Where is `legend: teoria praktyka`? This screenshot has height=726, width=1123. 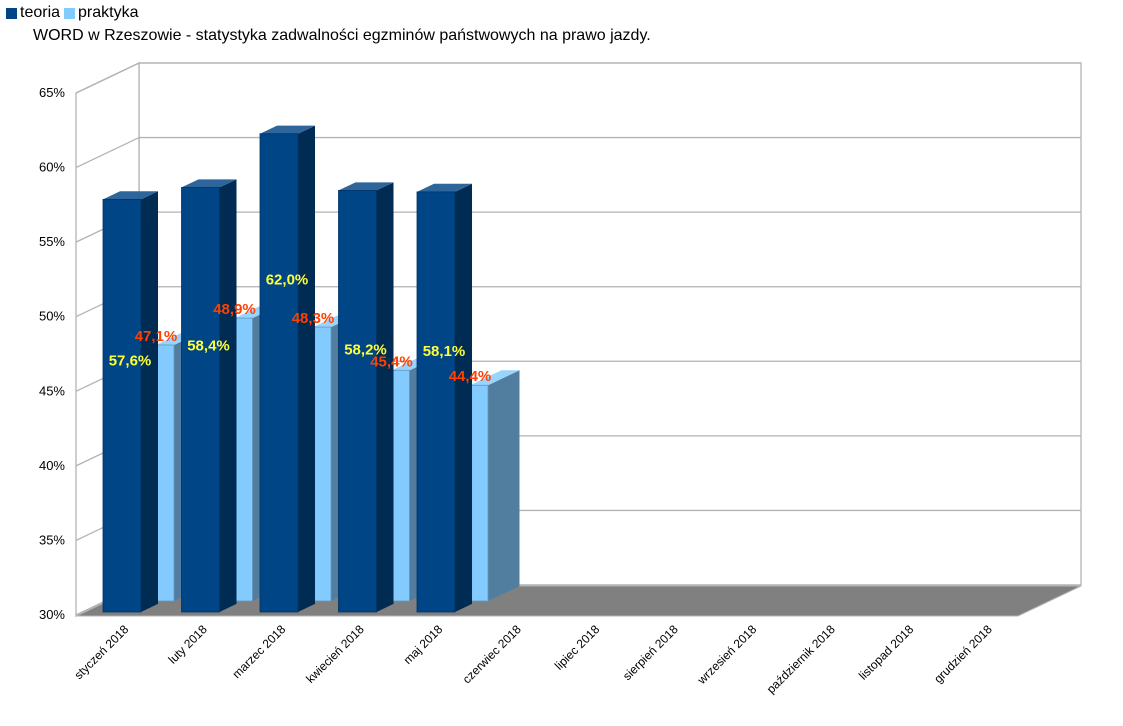 legend: teoria praktyka is located at coordinates (74, 13).